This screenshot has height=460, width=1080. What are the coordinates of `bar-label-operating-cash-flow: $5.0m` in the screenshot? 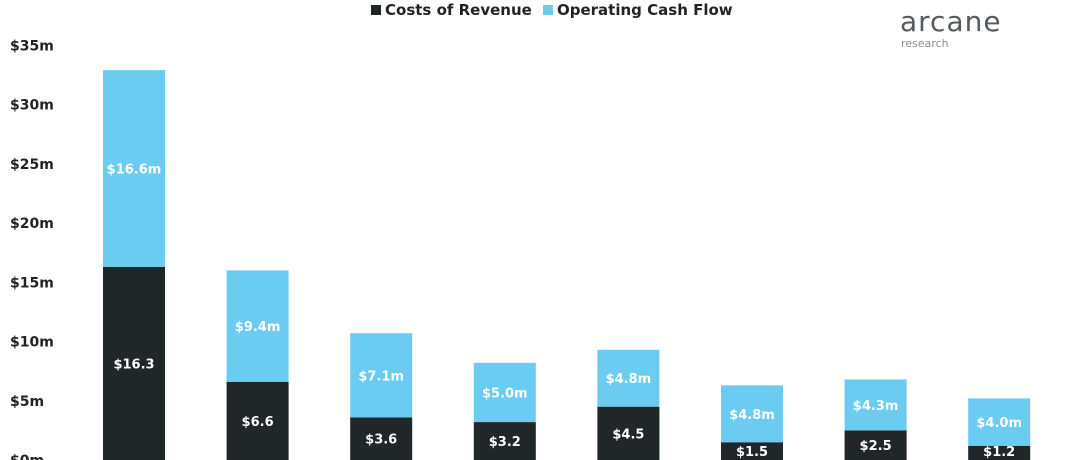 It's located at (505, 393).